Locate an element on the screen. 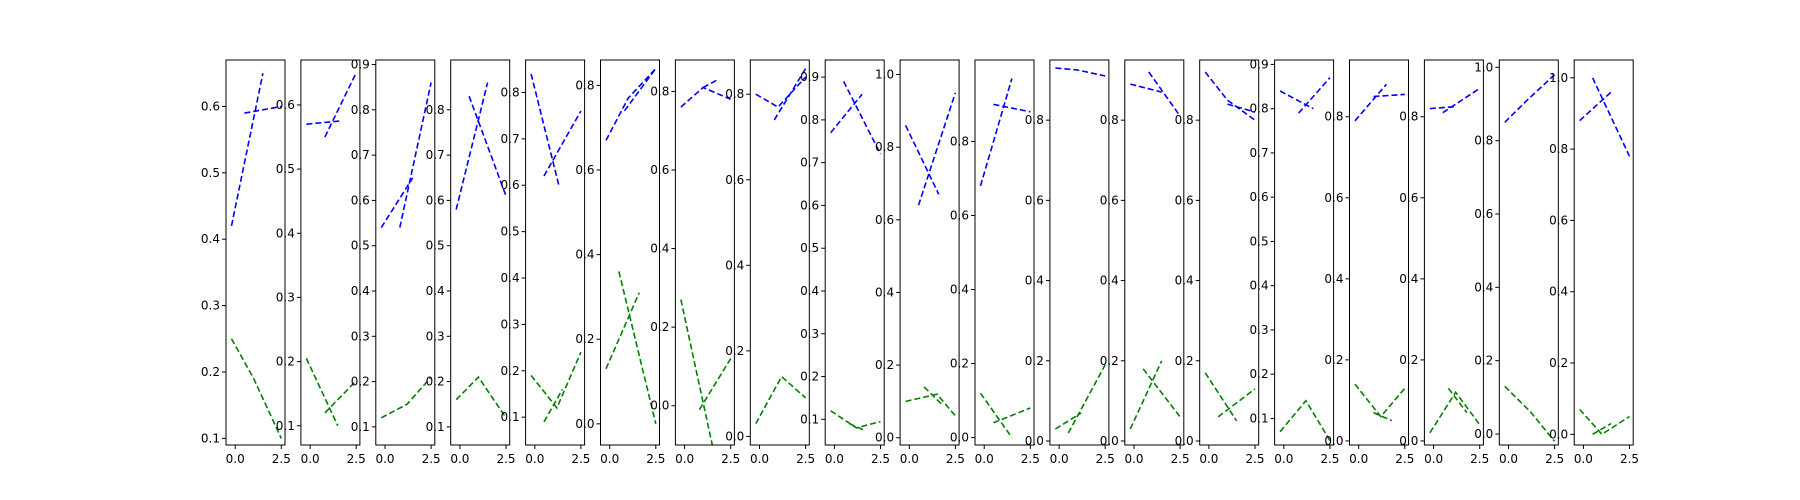  subplot-19: 0.0 0.2 0.4 0.6 0.8 1.0 0.0 2.5 is located at coordinates (1594, 262).